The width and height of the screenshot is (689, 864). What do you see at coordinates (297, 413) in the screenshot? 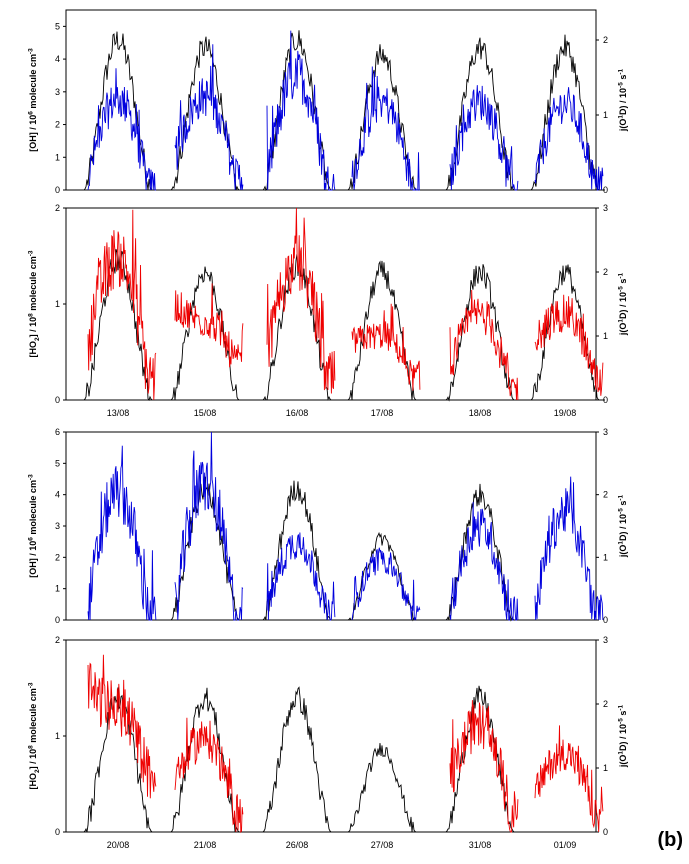
I see `x-tick-label: 16/08` at bounding box center [297, 413].